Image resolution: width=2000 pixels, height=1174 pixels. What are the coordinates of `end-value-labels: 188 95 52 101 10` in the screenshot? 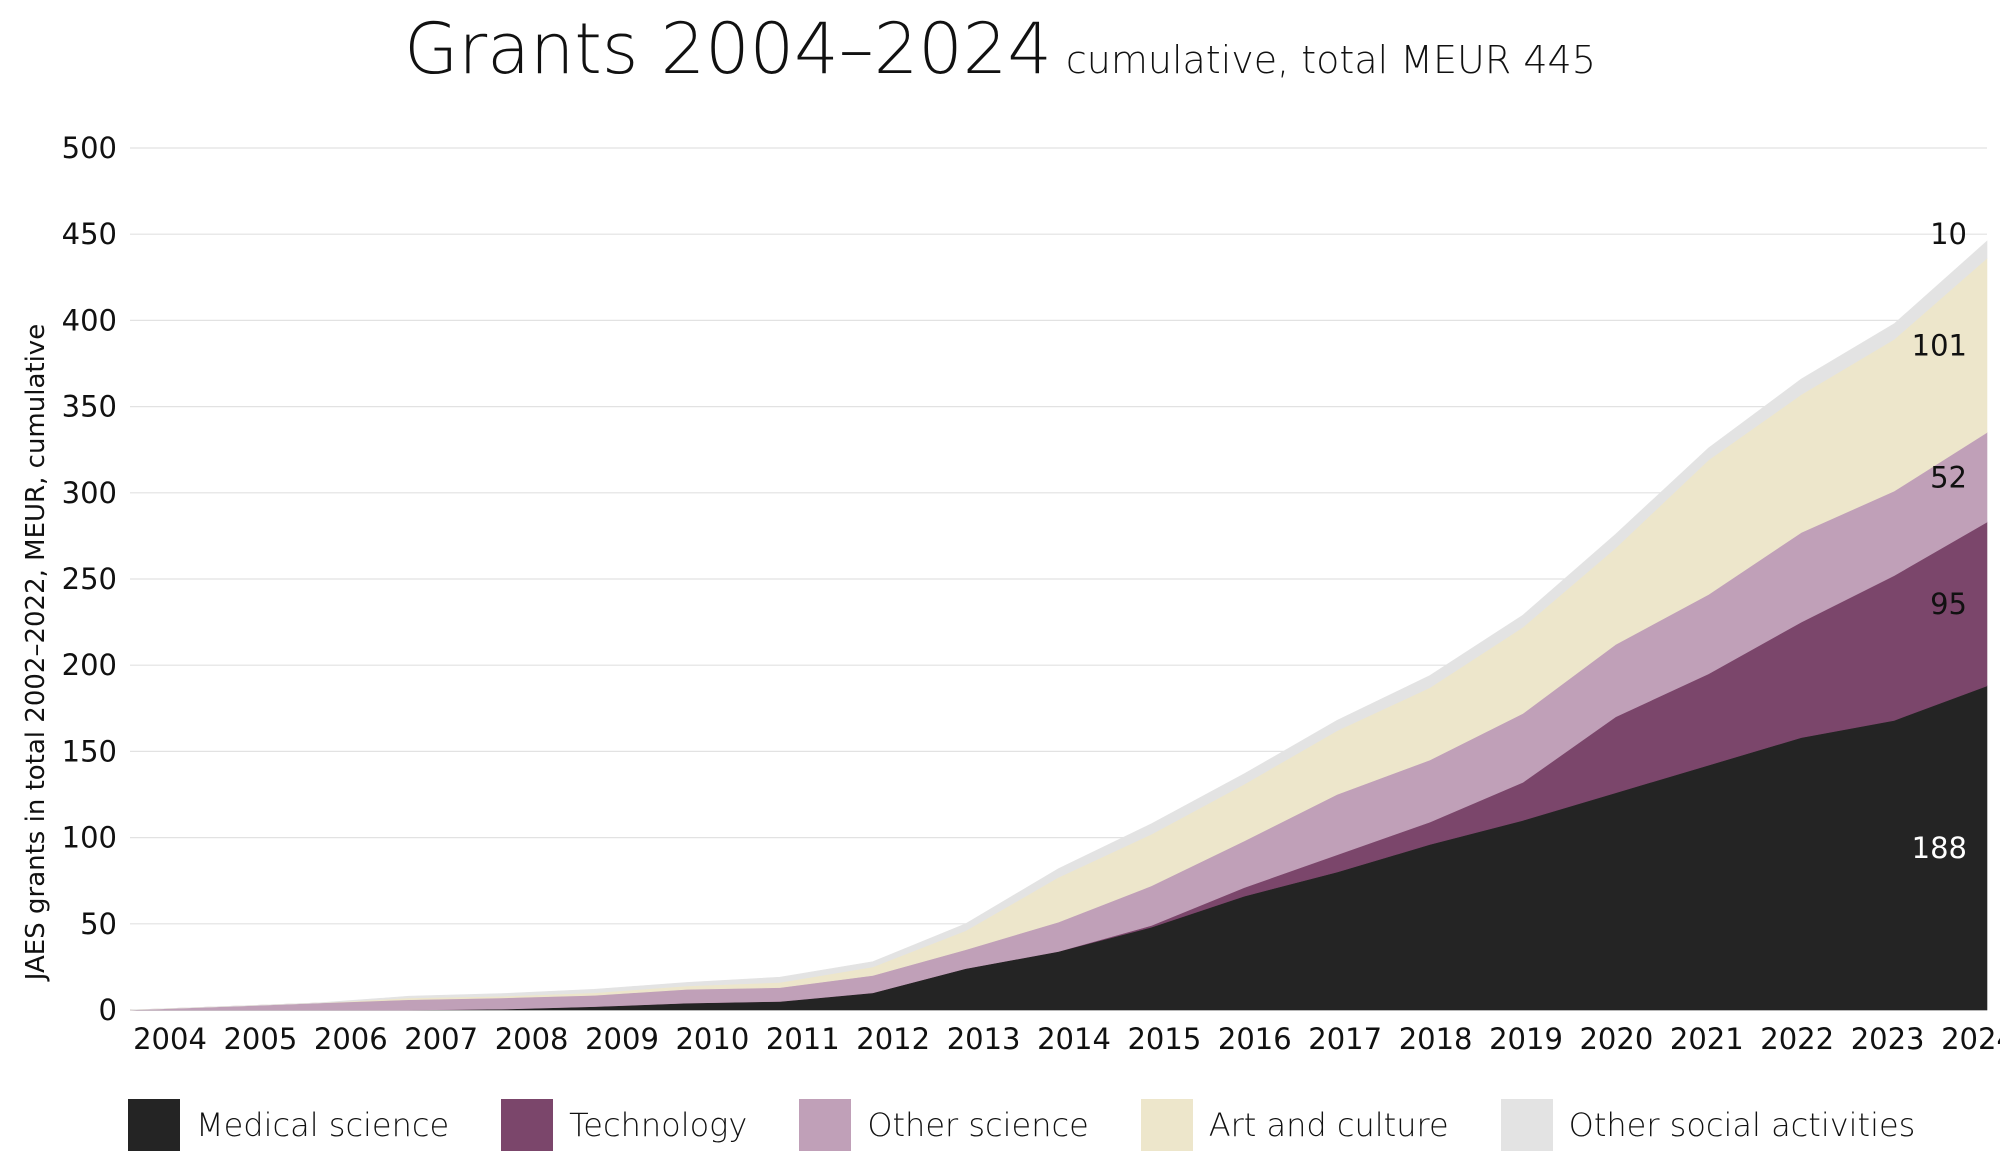 It's located at (1939, 541).